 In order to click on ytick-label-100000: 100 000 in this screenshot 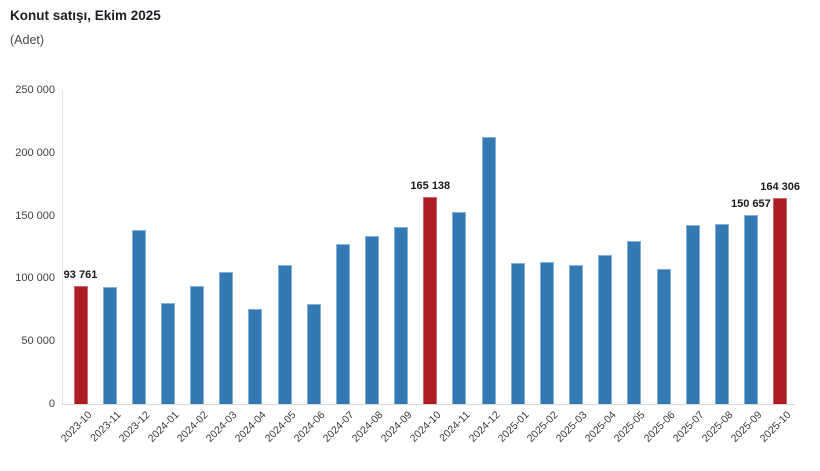, I will do `click(35, 278)`.